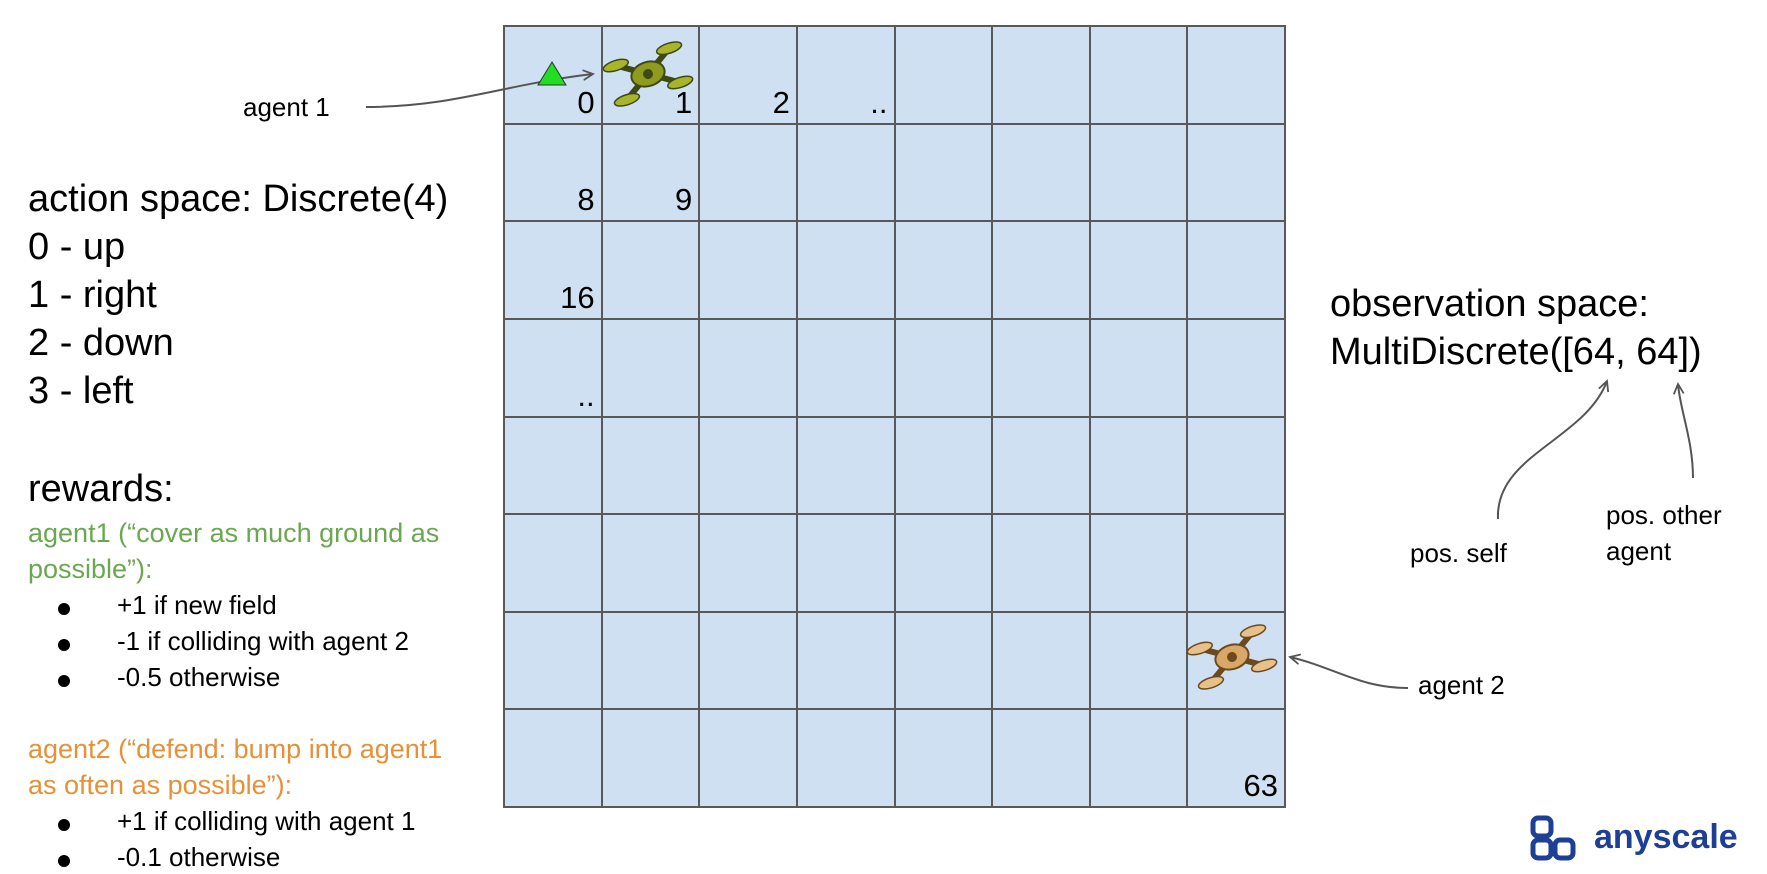  What do you see at coordinates (160, 785) in the screenshot?
I see `agent2-reward-heading-line2: as often as possible”):` at bounding box center [160, 785].